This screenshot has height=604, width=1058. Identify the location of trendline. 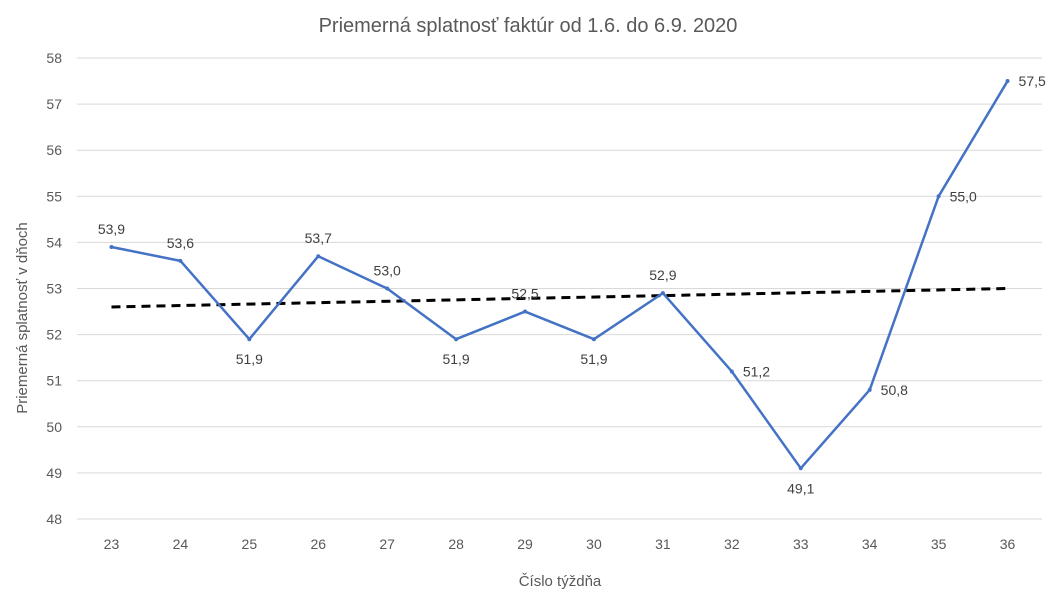
(559, 298).